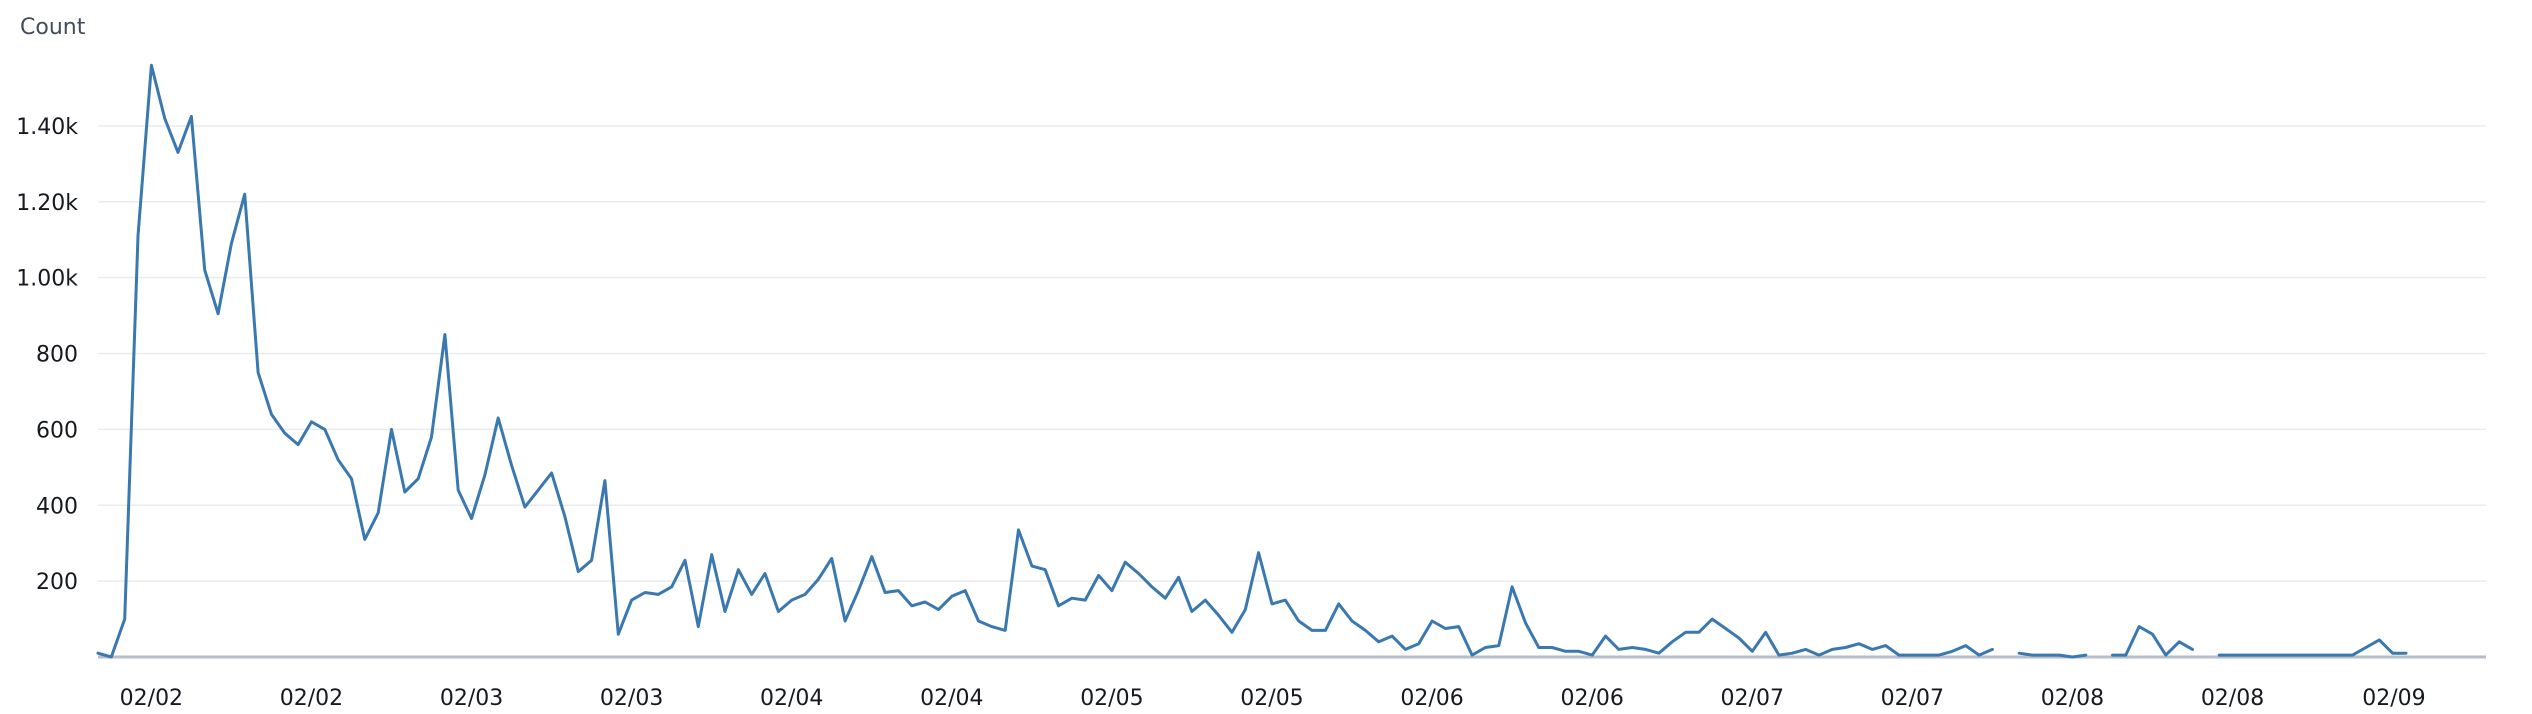 This screenshot has height=714, width=2532. Describe the element at coordinates (47, 279) in the screenshot. I see `y-tick-label: 1.00k` at that location.